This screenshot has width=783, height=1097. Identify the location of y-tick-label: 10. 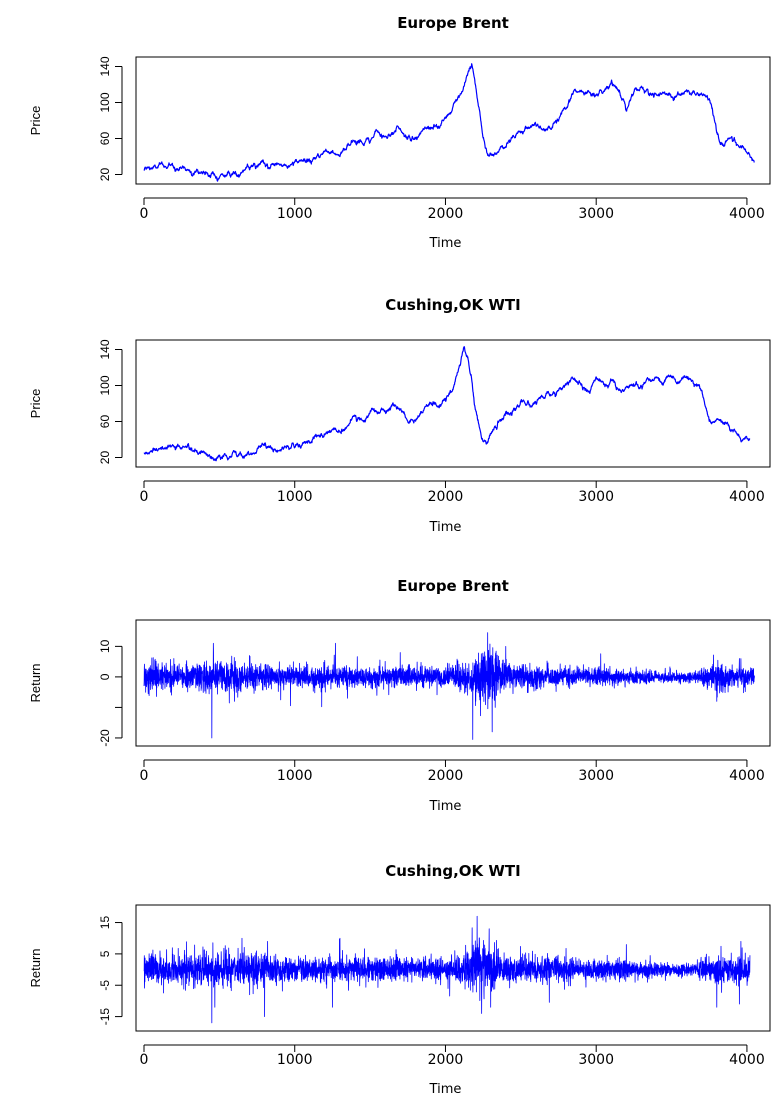
(105, 646).